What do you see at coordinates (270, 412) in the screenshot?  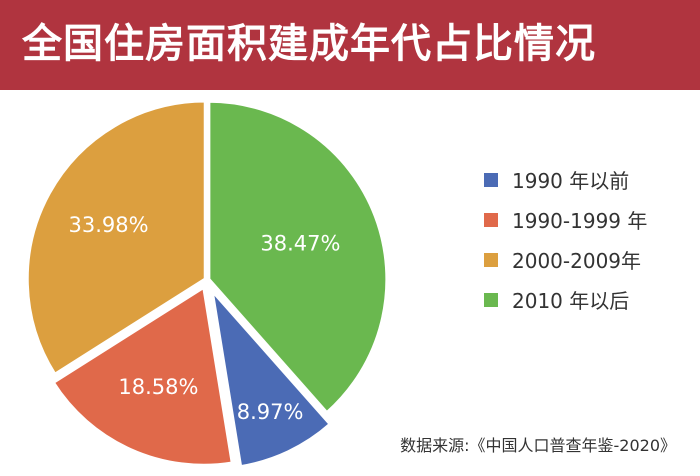 I see `slice-data-label: 8.97%` at bounding box center [270, 412].